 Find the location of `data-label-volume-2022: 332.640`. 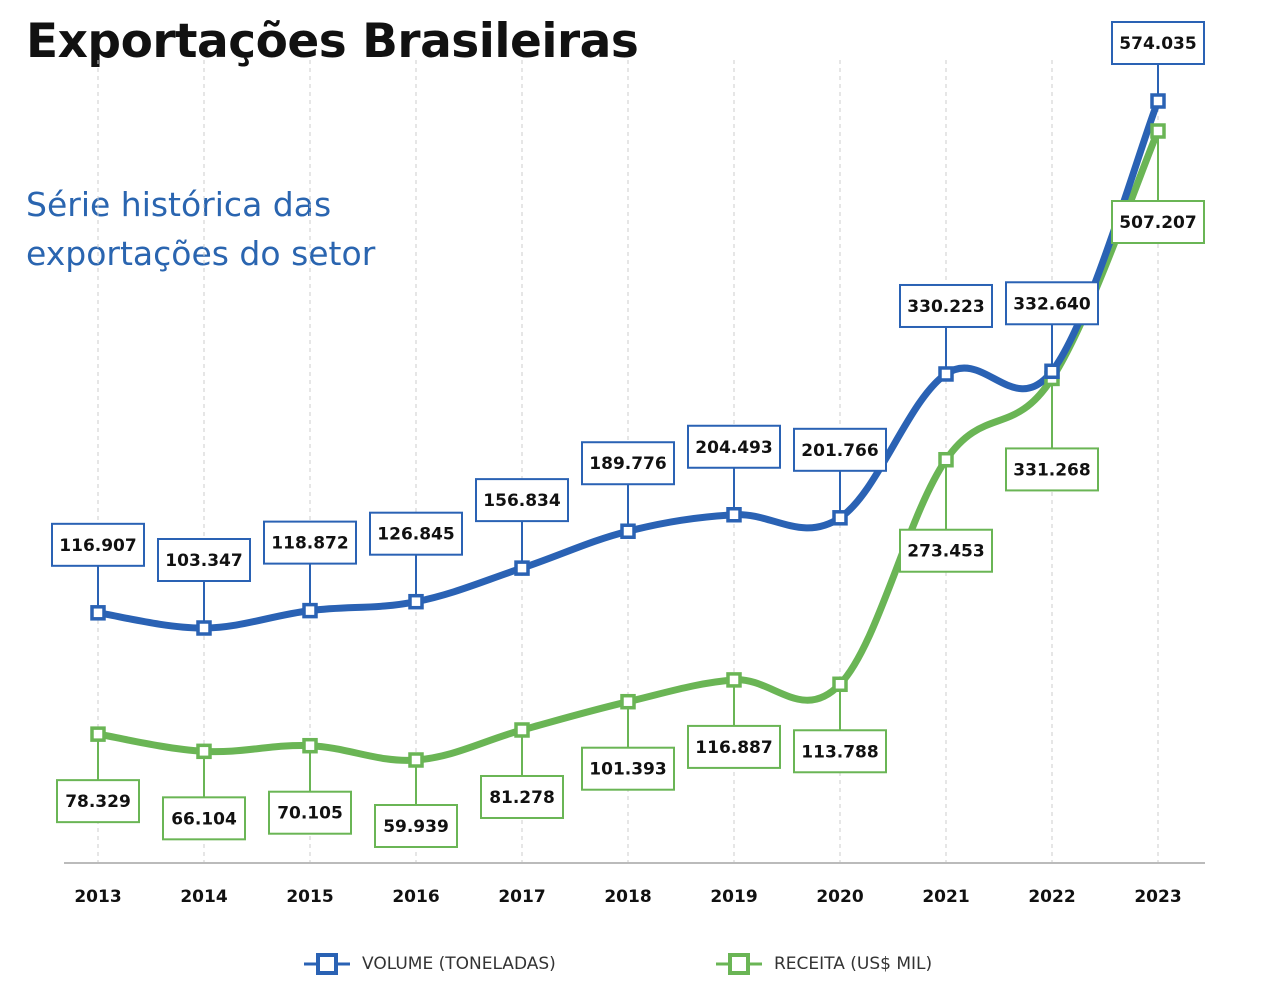

data-label-volume-2022: 332.640 is located at coordinates (1052, 303).